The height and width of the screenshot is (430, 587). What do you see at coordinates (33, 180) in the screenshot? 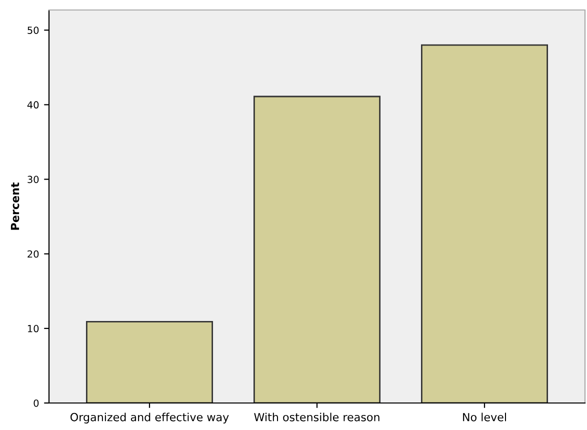
I see `y-tick-label: 30` at bounding box center [33, 180].